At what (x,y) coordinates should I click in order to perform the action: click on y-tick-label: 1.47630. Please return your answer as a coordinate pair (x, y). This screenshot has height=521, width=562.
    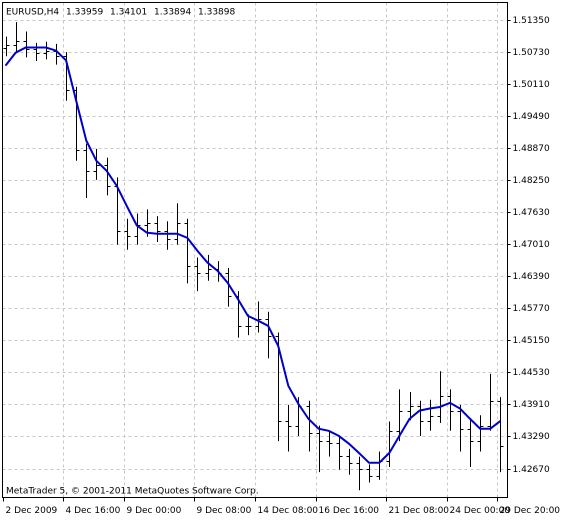
    Looking at the image, I should click on (531, 213).